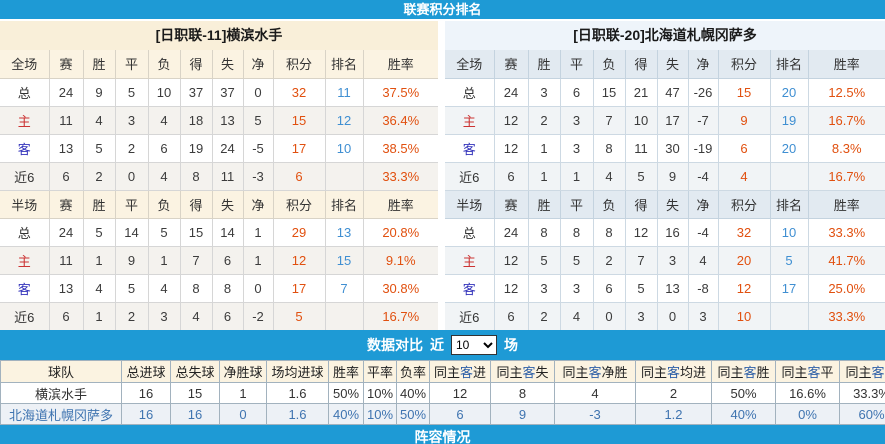 The height and width of the screenshot is (444, 885). What do you see at coordinates (413, 372) in the screenshot?
I see `compare-col-header: 负率` at bounding box center [413, 372].